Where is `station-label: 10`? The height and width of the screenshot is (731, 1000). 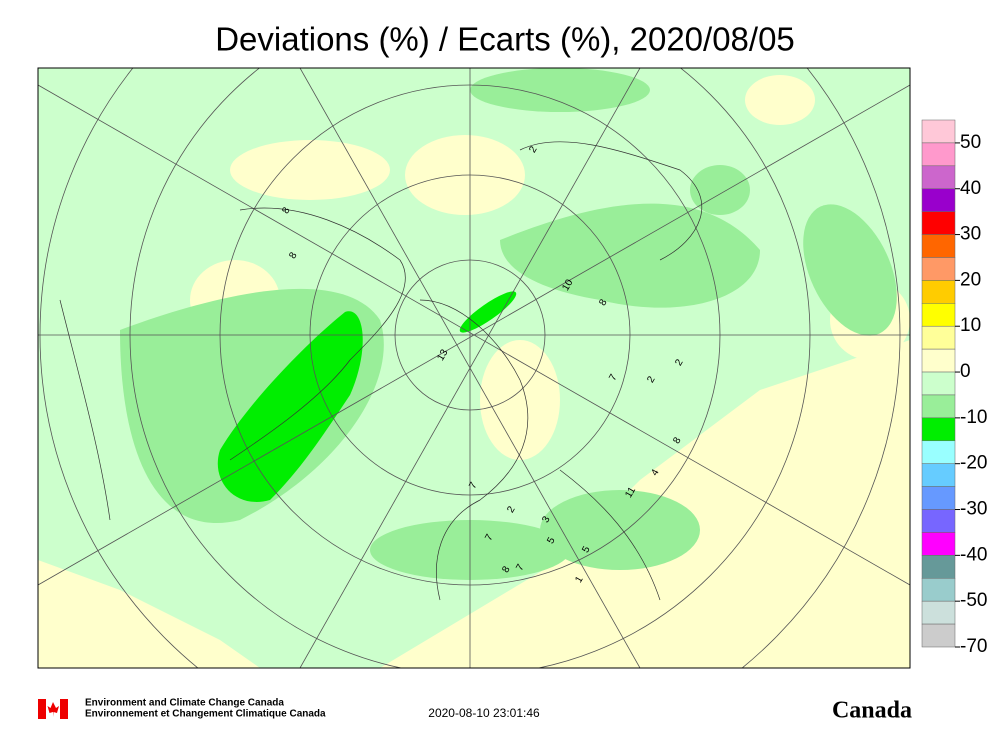
station-label: 10 is located at coordinates (567, 285).